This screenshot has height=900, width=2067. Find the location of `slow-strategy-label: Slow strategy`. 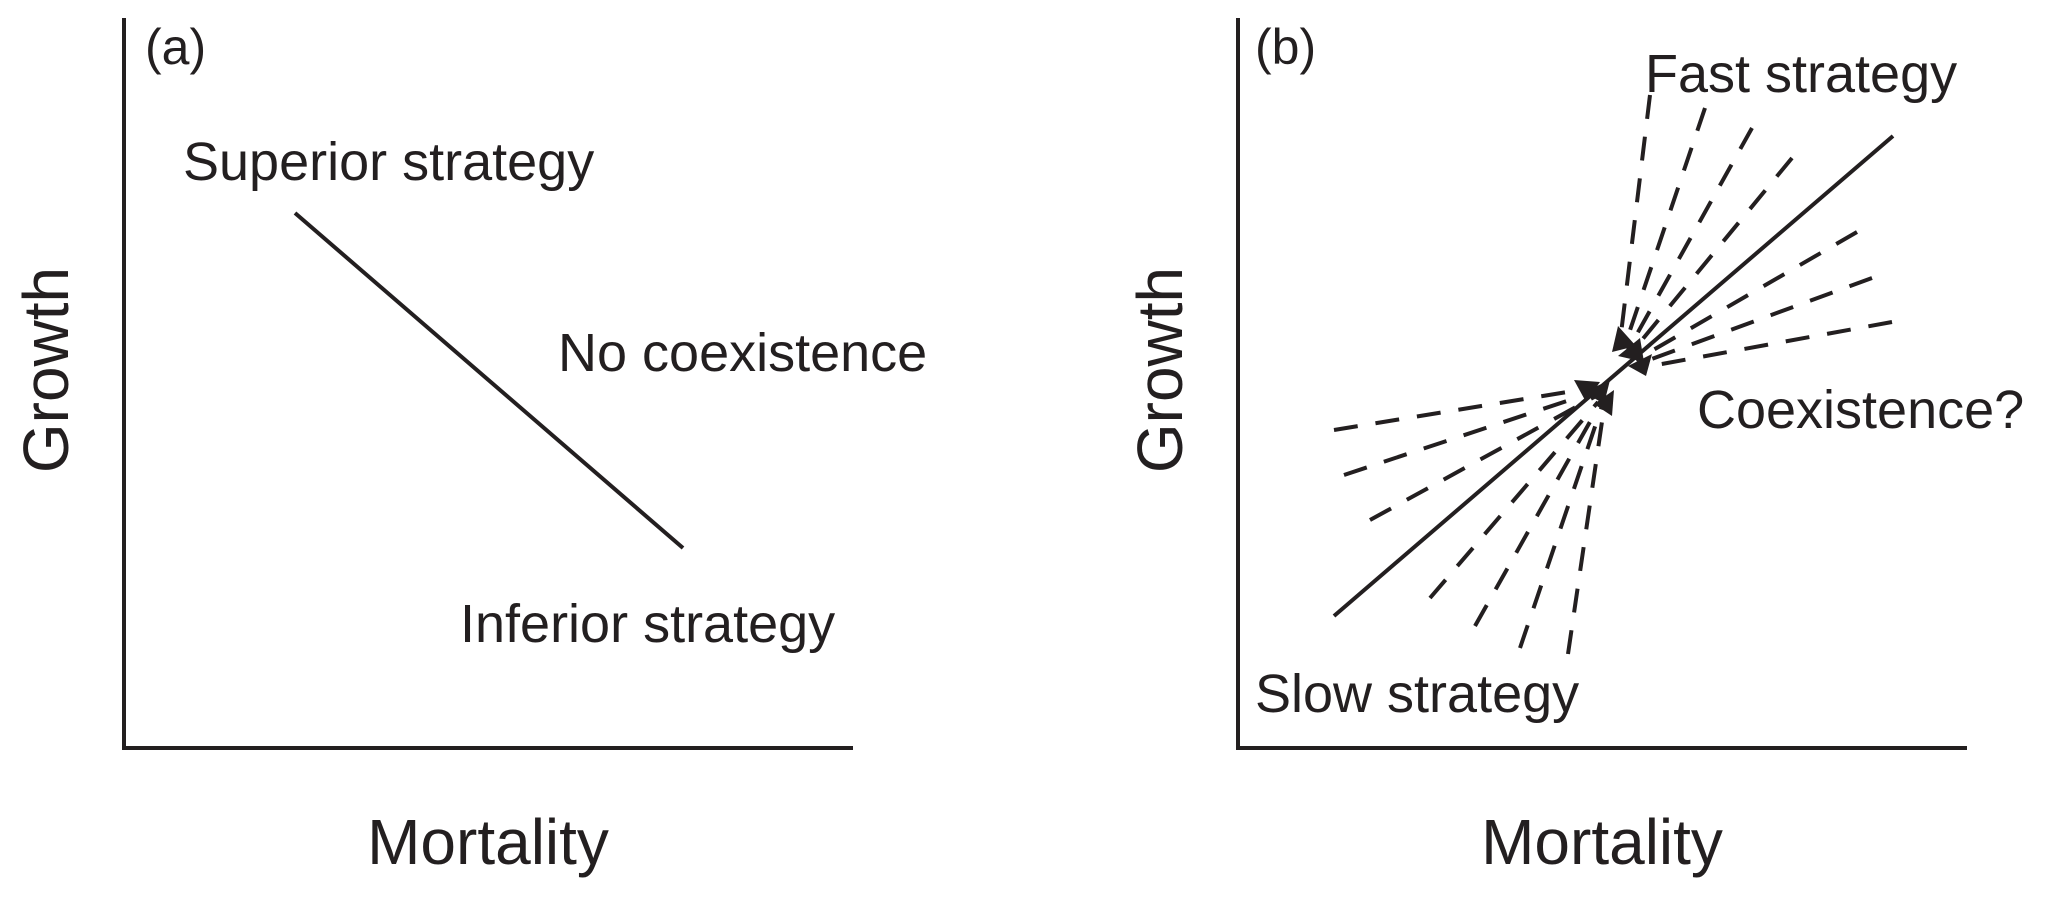

slow-strategy-label: Slow strategy is located at coordinates (1417, 694).